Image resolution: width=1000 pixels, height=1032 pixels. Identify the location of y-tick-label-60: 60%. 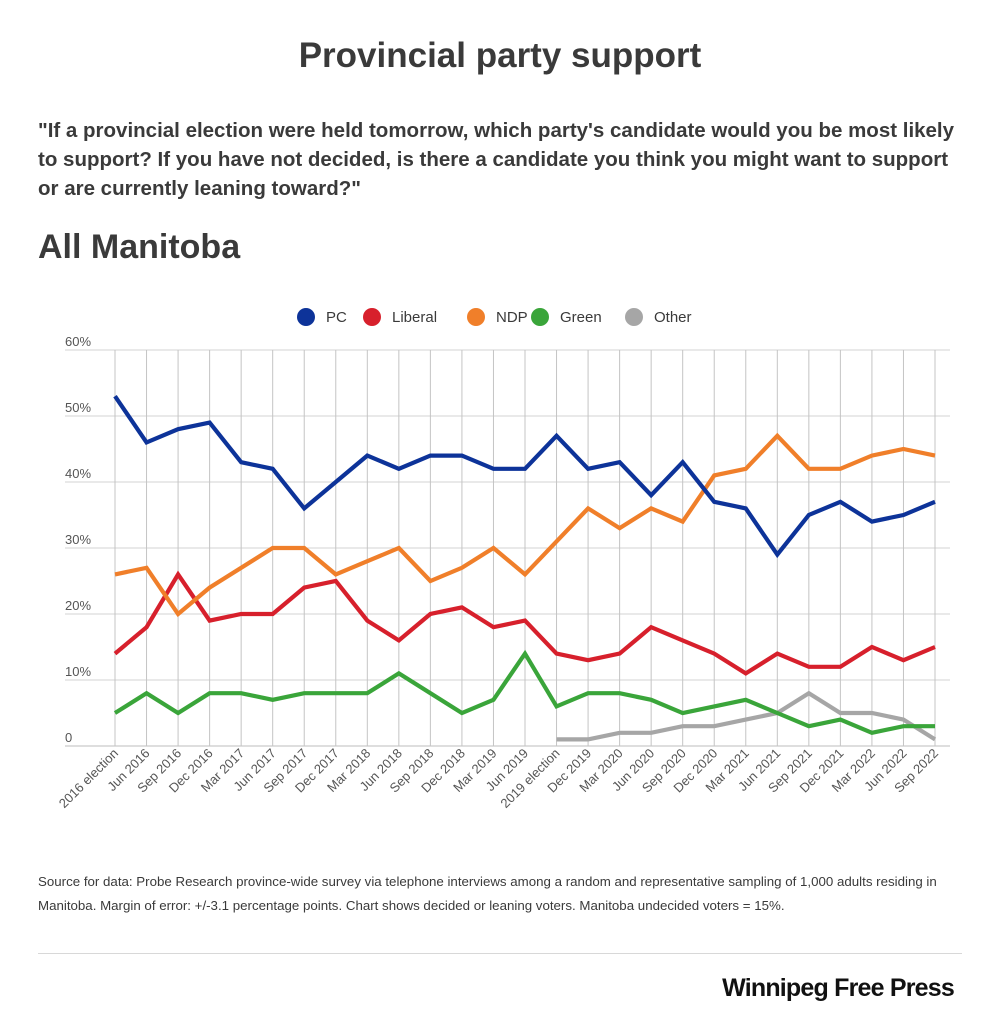
(78, 341).